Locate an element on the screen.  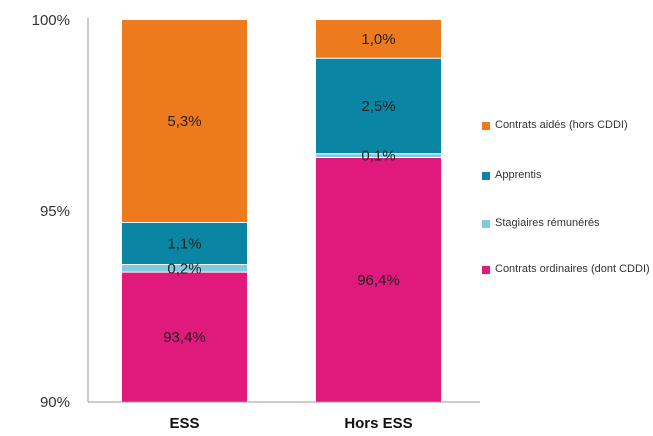
legend-item: Contrats ordinaires (dont CDDI) is located at coordinates (567, 269).